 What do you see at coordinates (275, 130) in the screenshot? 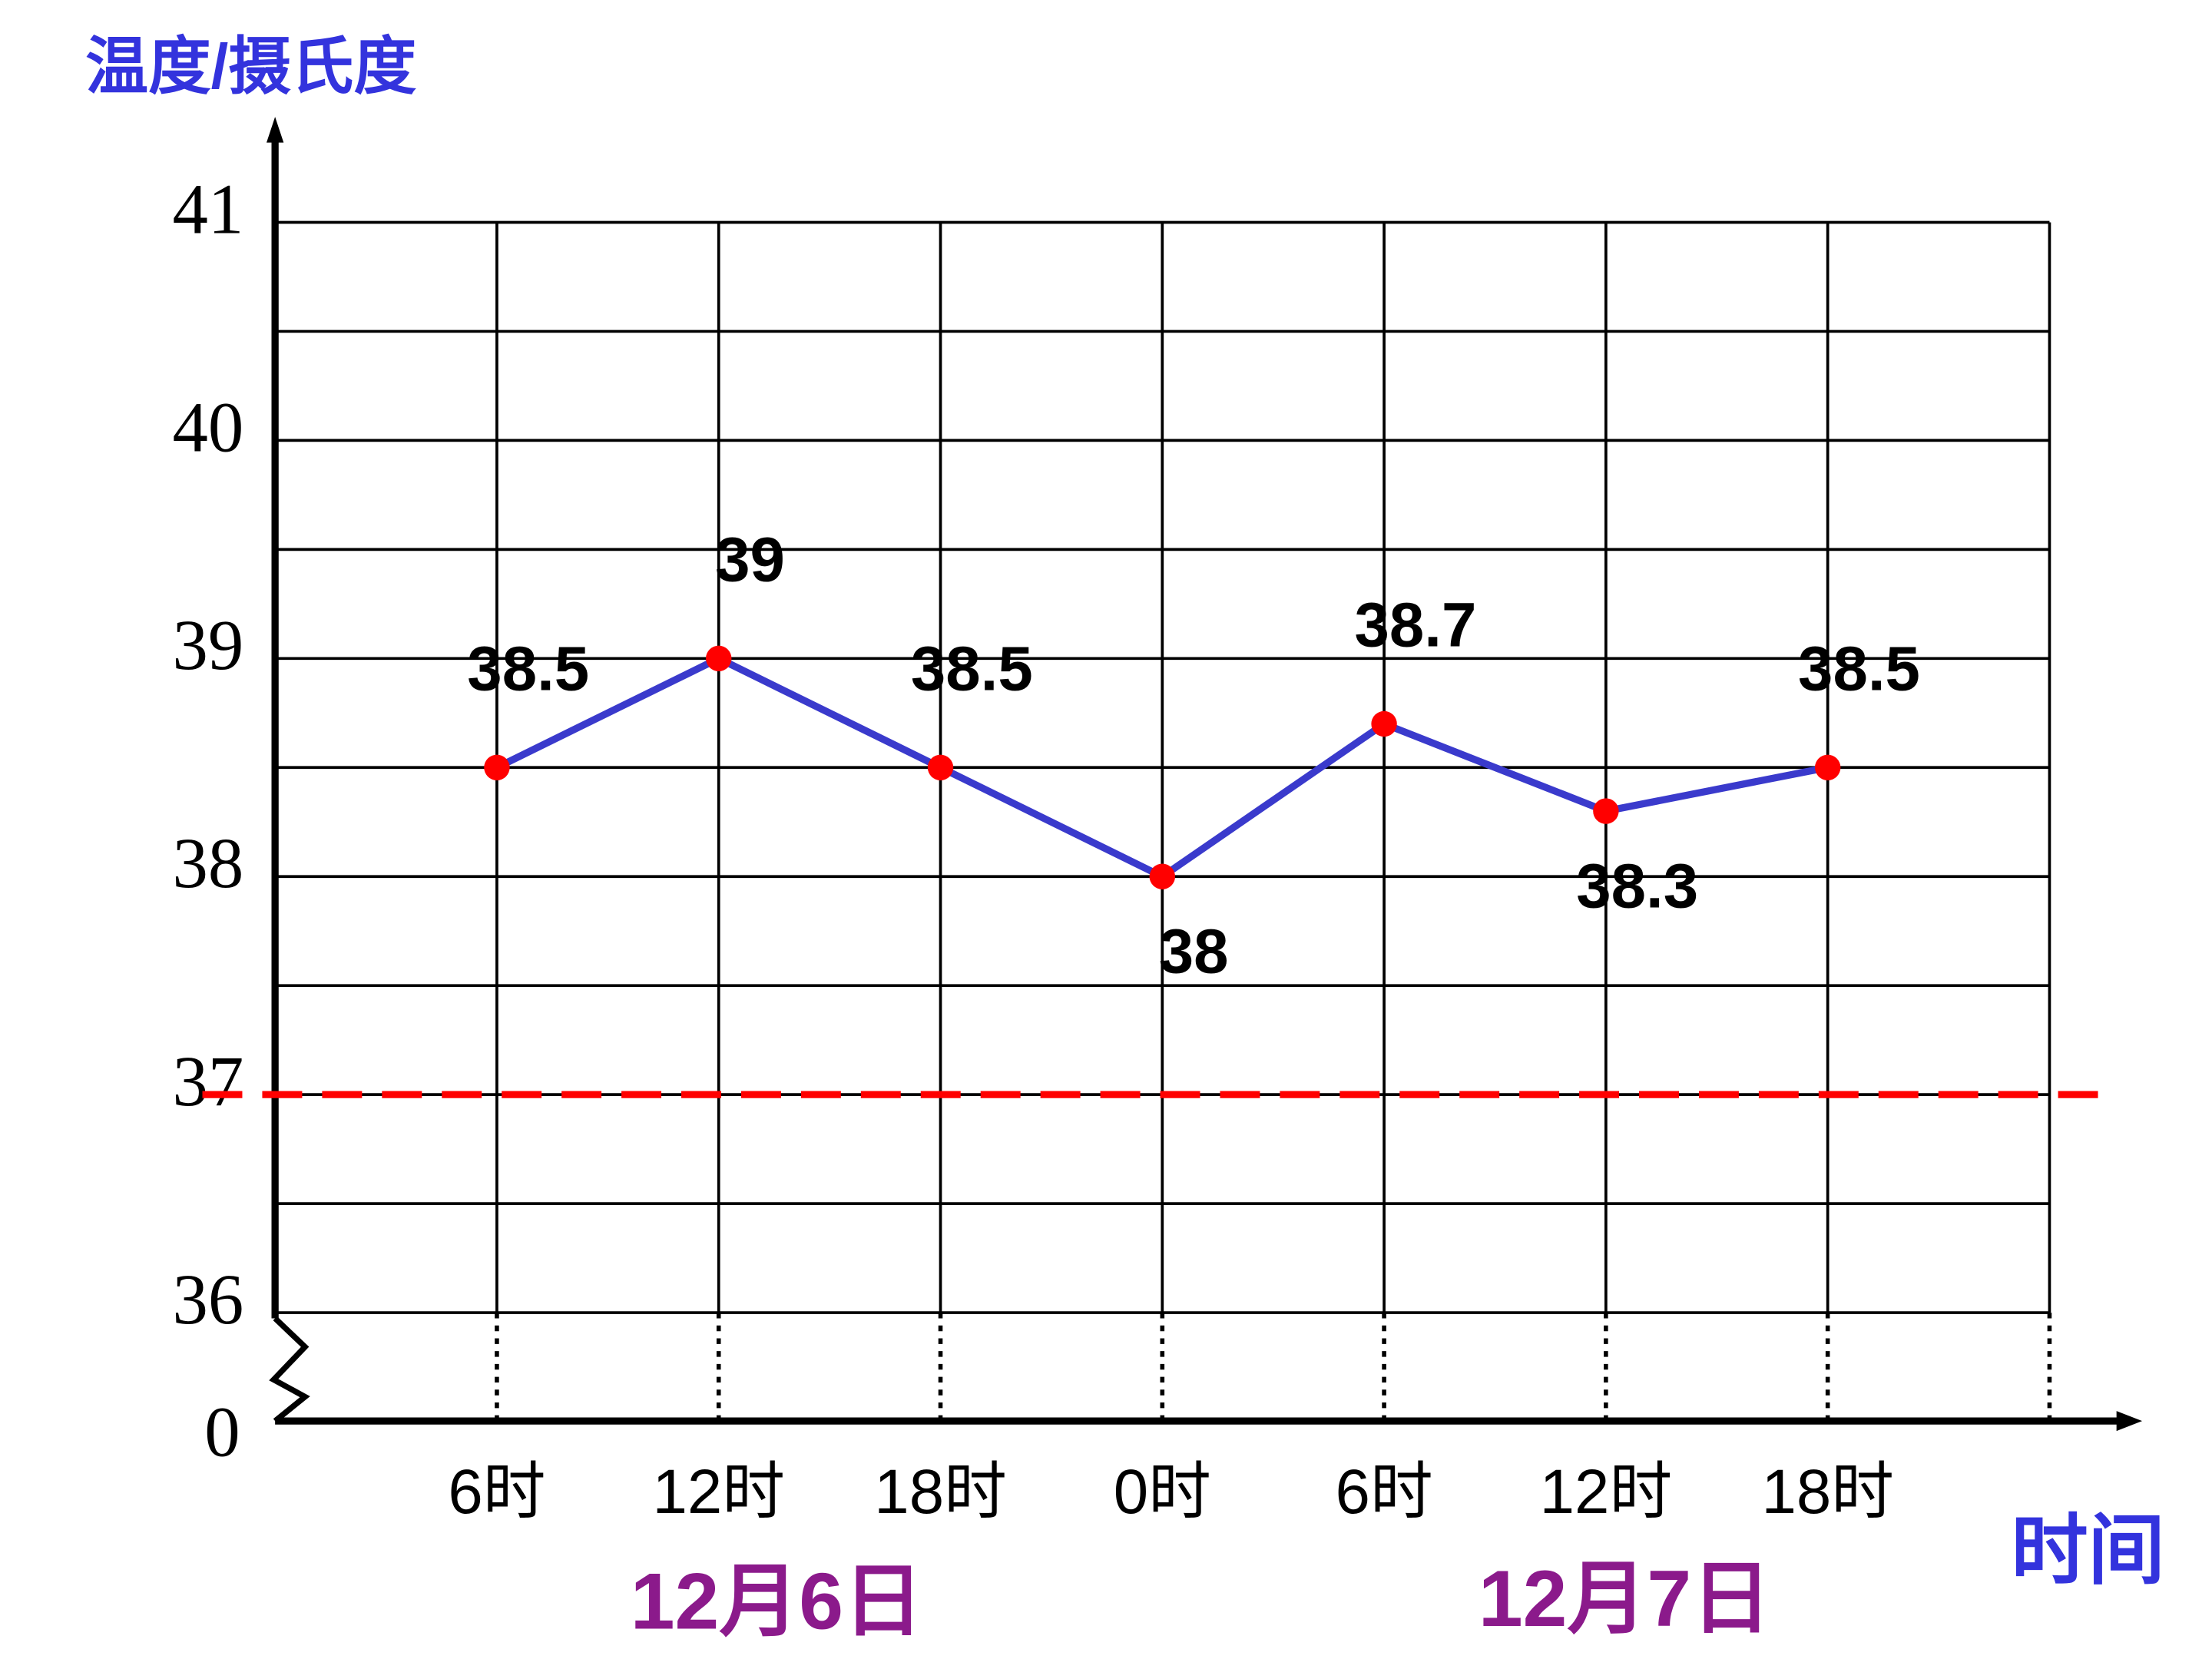
I see `y-axis-arrow` at bounding box center [275, 130].